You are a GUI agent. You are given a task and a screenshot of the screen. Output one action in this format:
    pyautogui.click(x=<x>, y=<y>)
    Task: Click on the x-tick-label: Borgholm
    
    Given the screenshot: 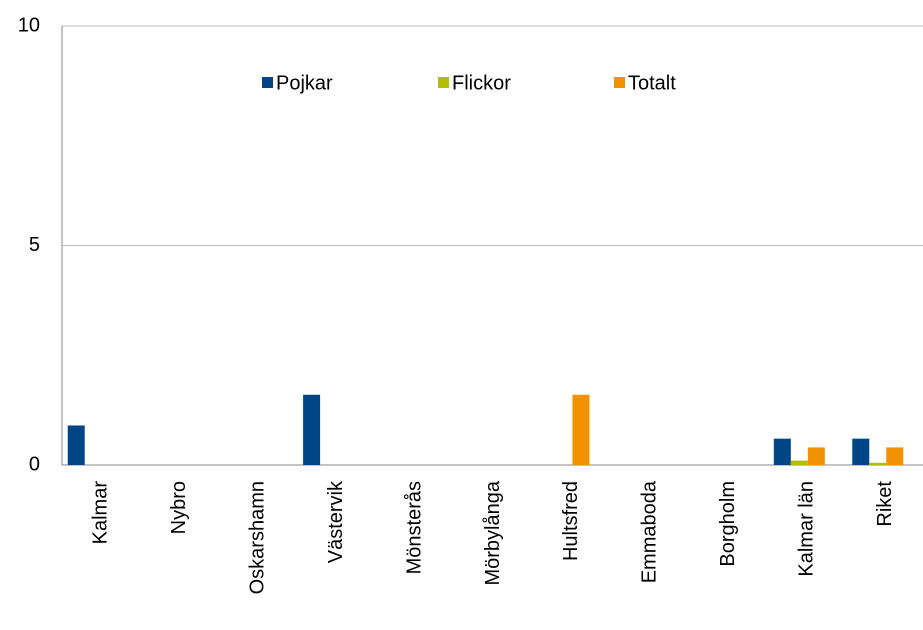 What is the action you would take?
    pyautogui.click(x=728, y=524)
    